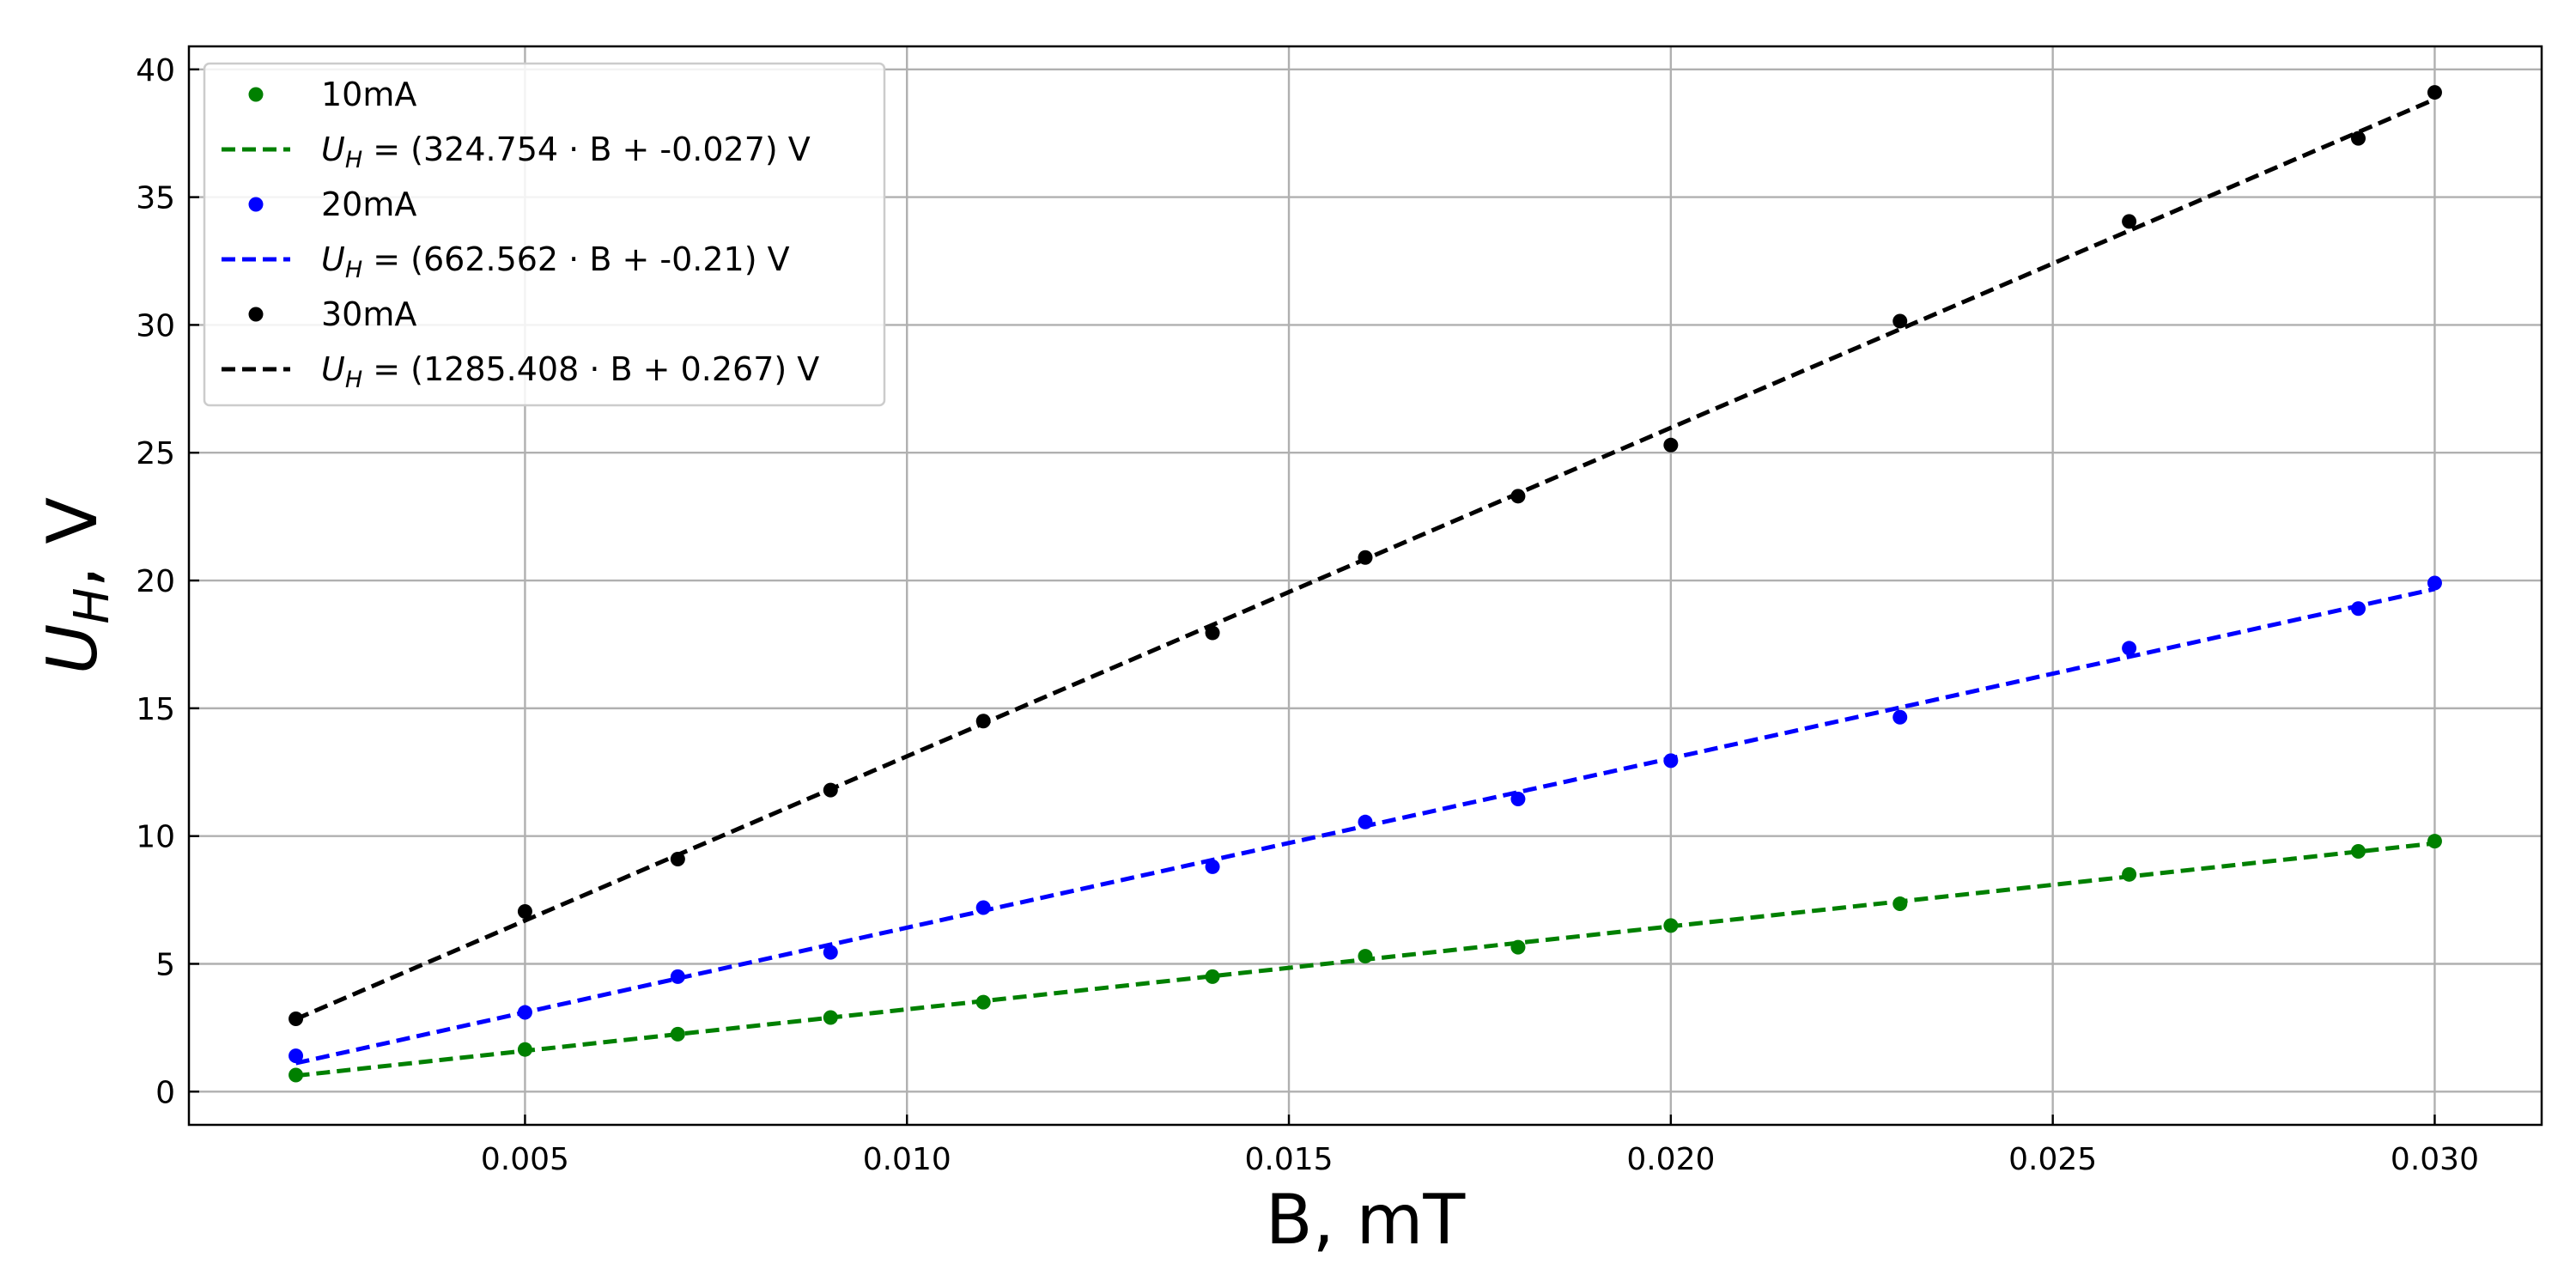 This screenshot has width=2576, height=1288. I want to click on legend-marker-20mA, so click(256, 204).